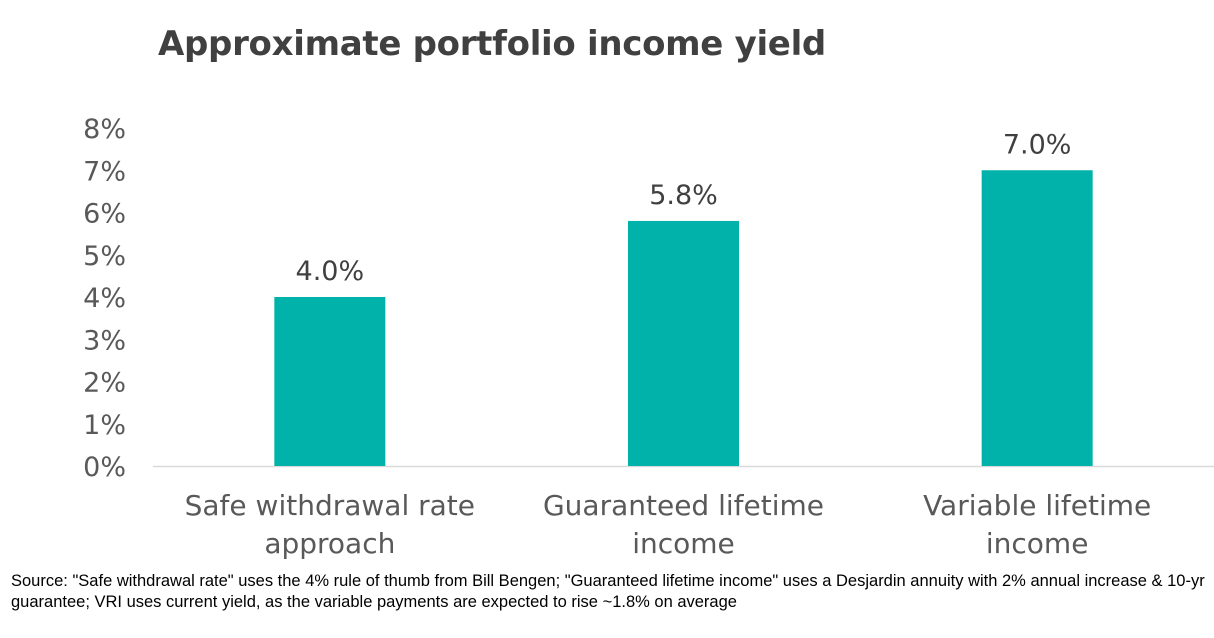  I want to click on y-tick-label: 3%, so click(104, 340).